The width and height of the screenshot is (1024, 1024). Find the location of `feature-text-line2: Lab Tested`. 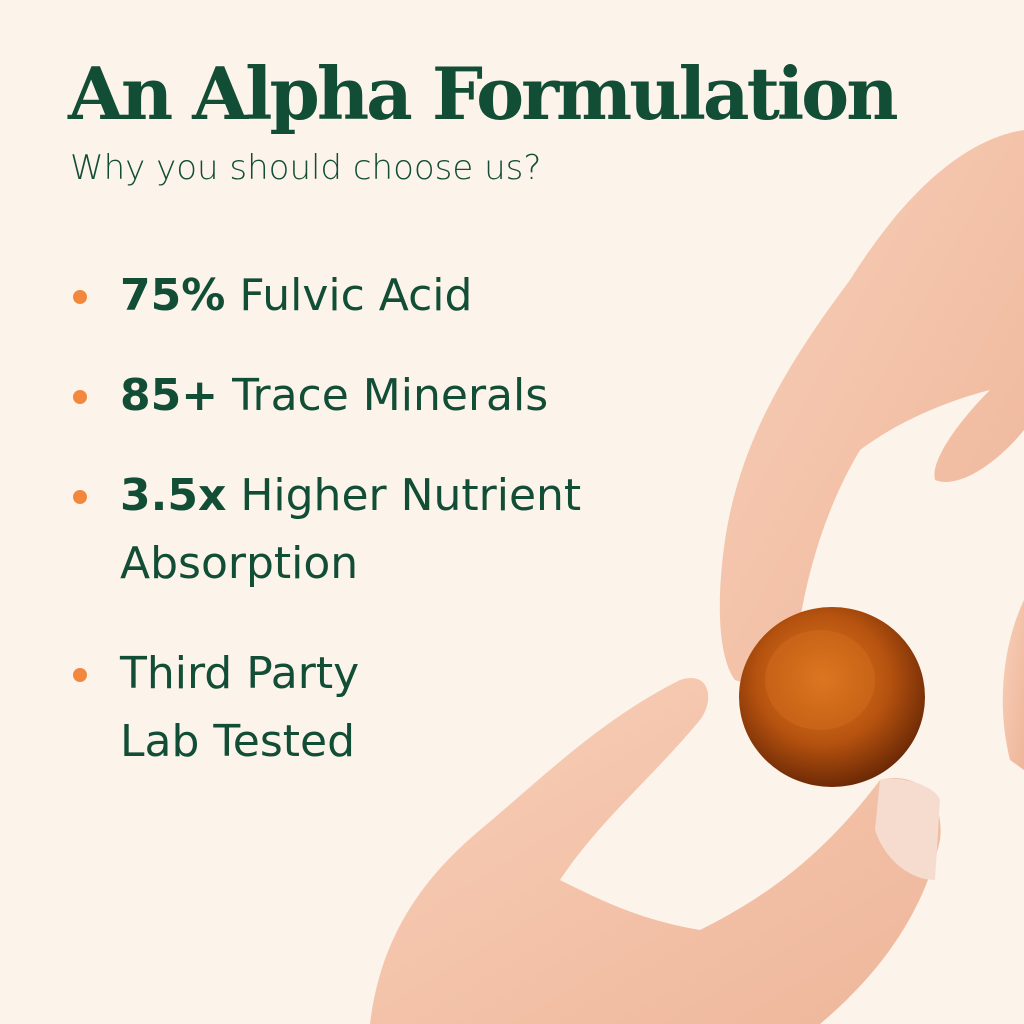

feature-text-line2: Lab Tested is located at coordinates (238, 741).